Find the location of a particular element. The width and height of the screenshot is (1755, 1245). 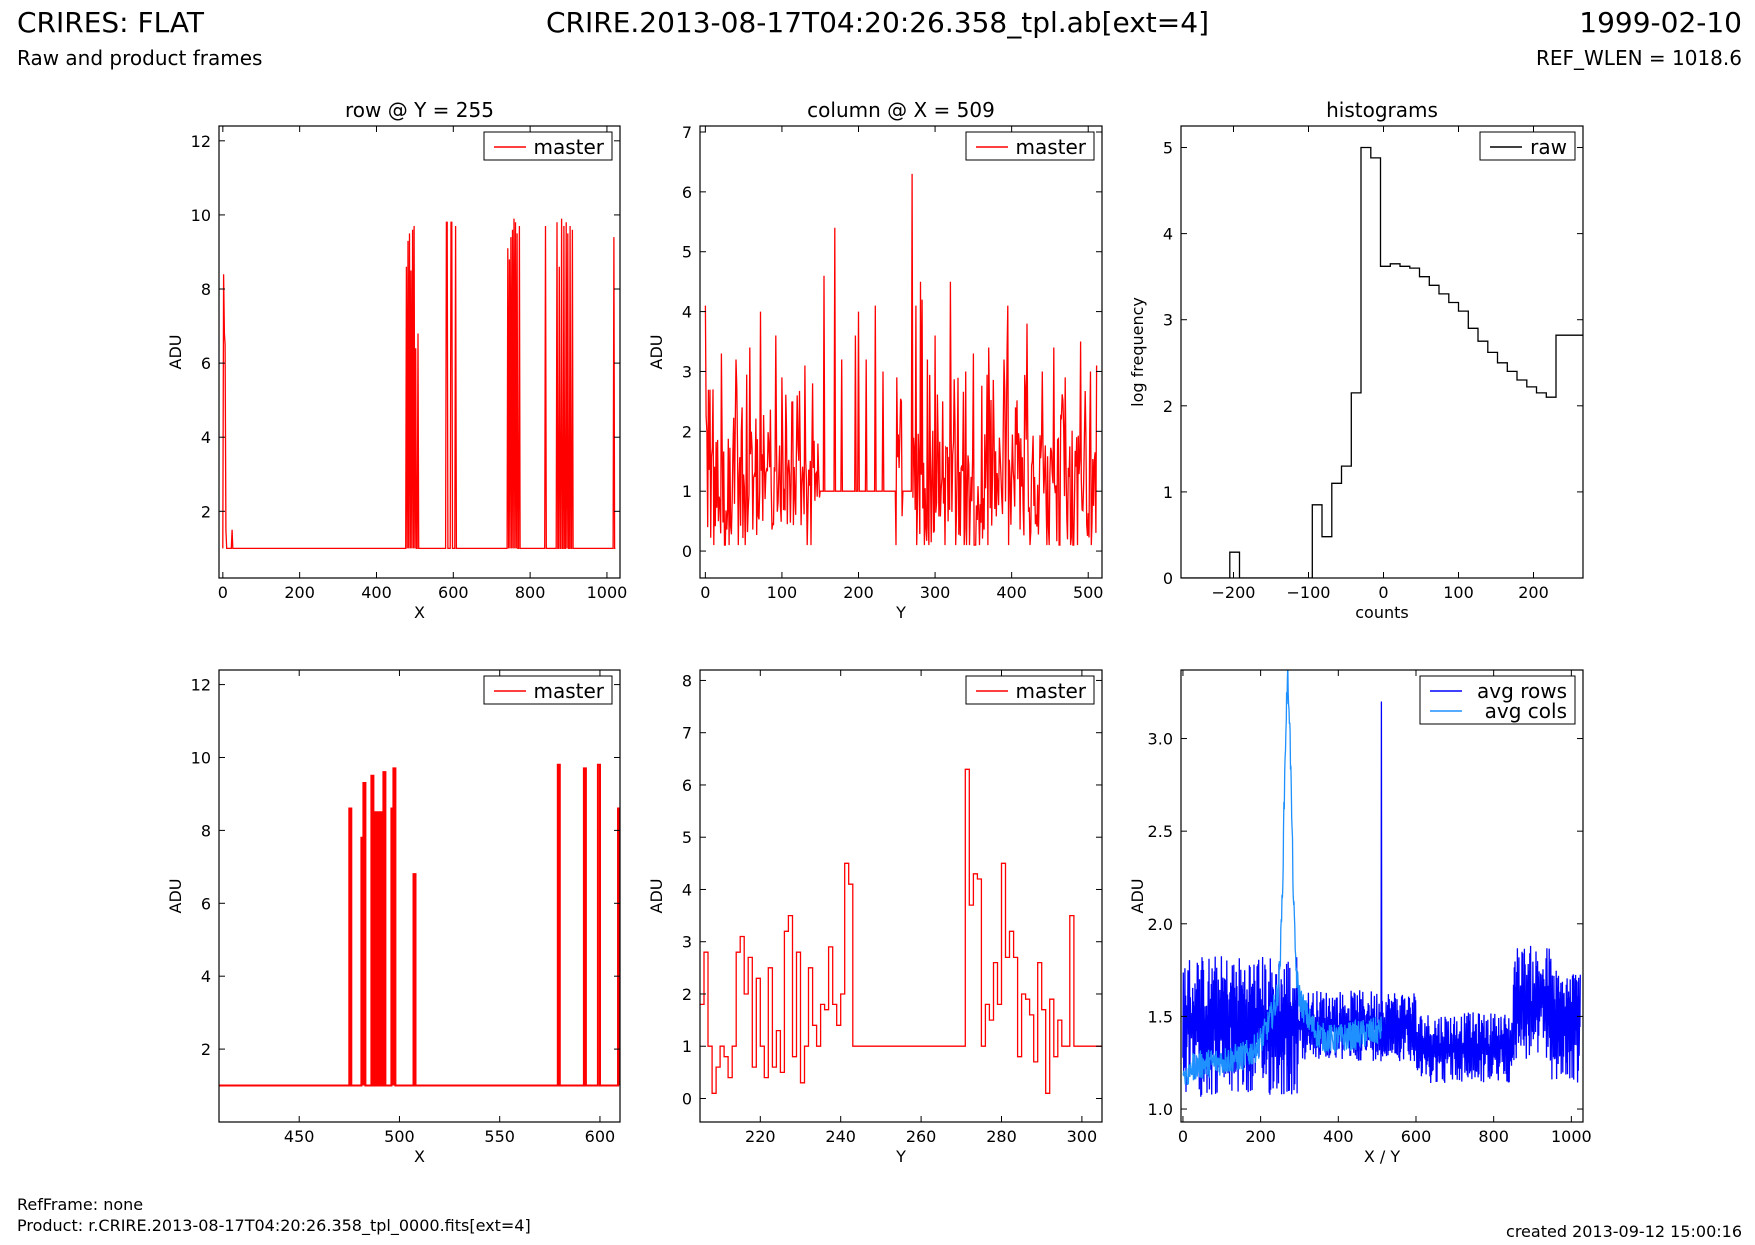

series-line-raw is located at coordinates (1382, 362).